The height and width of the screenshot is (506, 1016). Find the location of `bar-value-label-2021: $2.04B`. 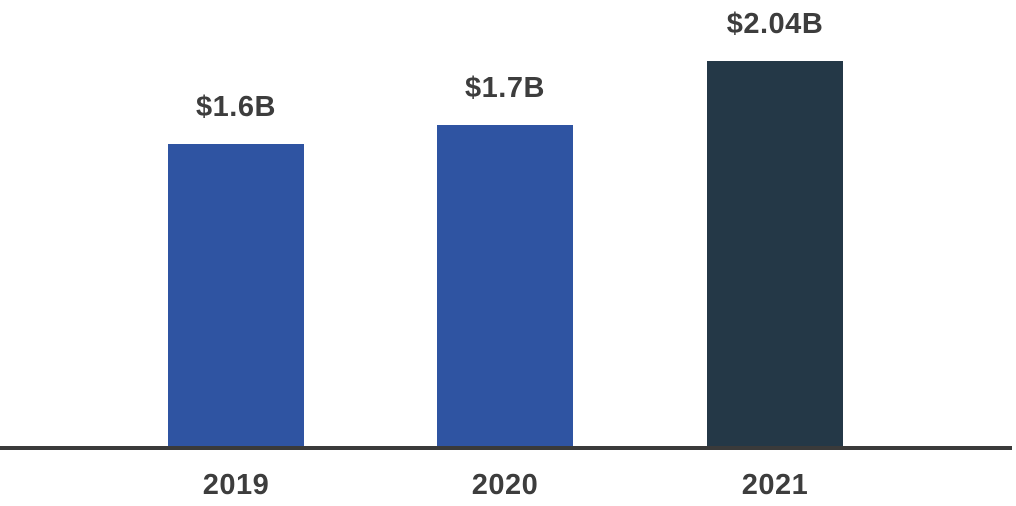

bar-value-label-2021: $2.04B is located at coordinates (775, 24).